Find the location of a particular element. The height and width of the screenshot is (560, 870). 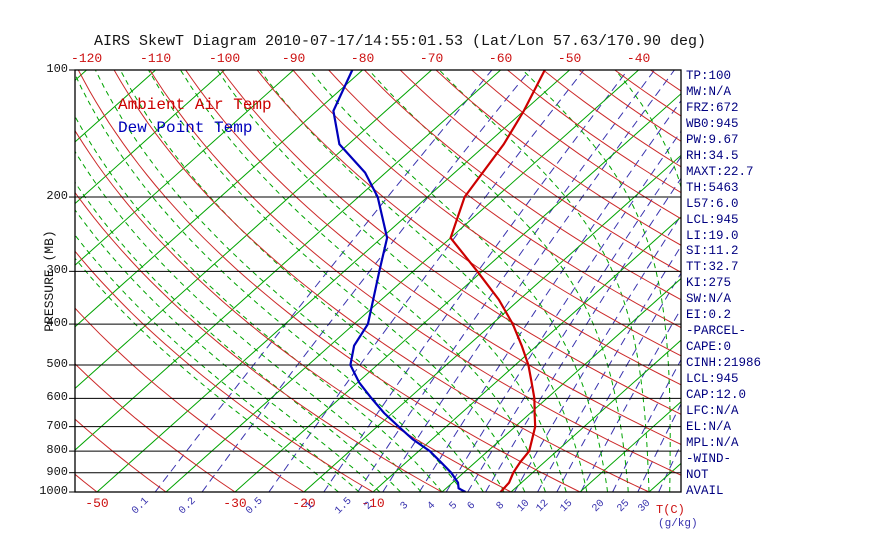

pressure-tick-label: 900 is located at coordinates (57, 471).